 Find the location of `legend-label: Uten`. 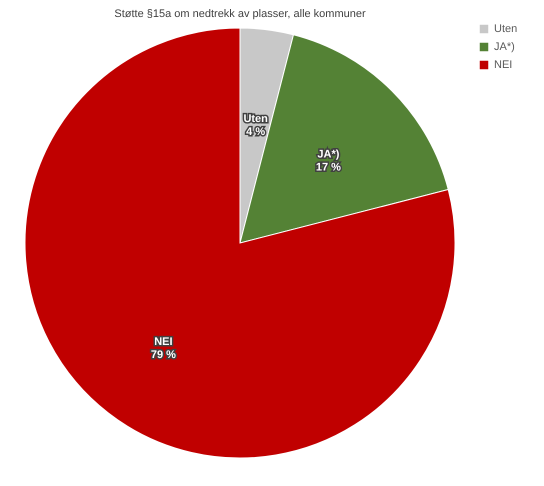

legend-label: Uten is located at coordinates (506, 29).